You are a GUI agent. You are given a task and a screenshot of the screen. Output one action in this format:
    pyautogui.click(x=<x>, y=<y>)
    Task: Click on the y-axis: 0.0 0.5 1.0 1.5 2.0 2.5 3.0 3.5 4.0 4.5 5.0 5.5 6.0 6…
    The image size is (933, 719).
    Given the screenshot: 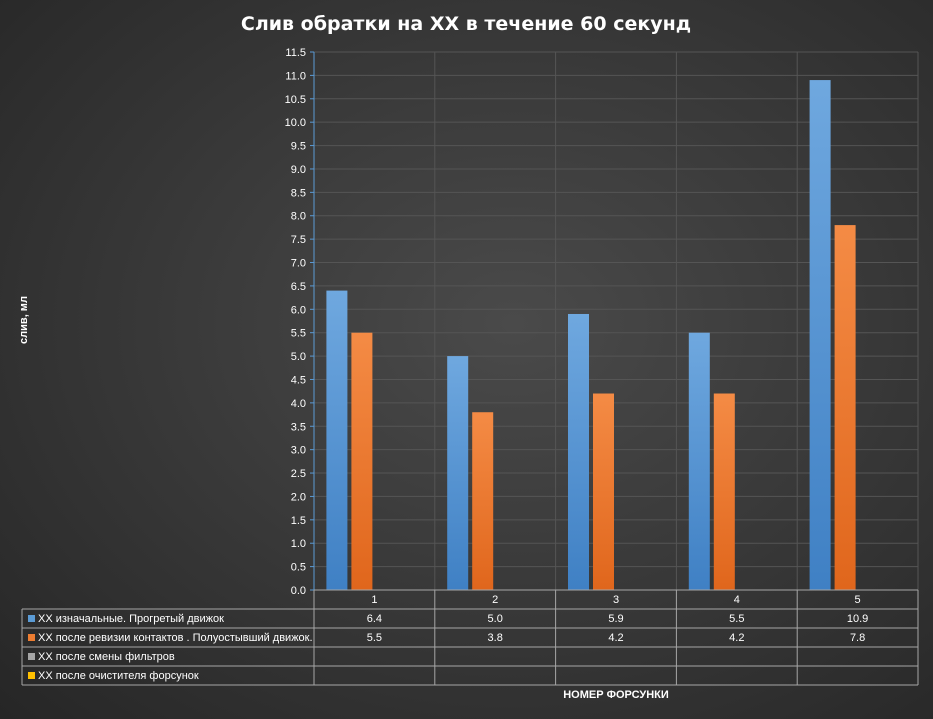 What is the action you would take?
    pyautogui.click(x=300, y=322)
    